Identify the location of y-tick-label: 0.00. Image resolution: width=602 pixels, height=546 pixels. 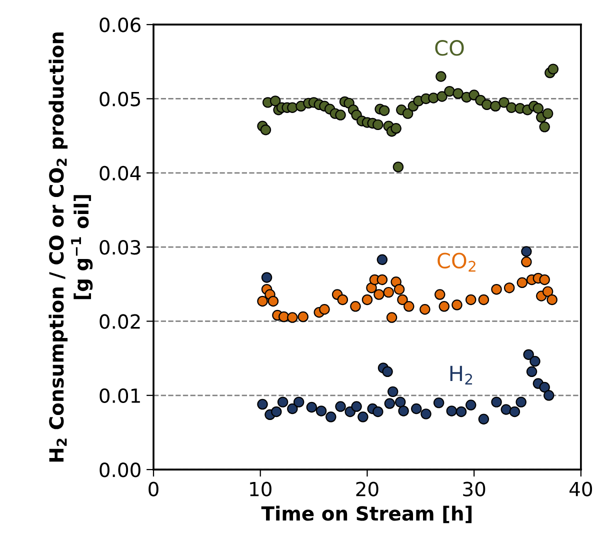
(120, 470).